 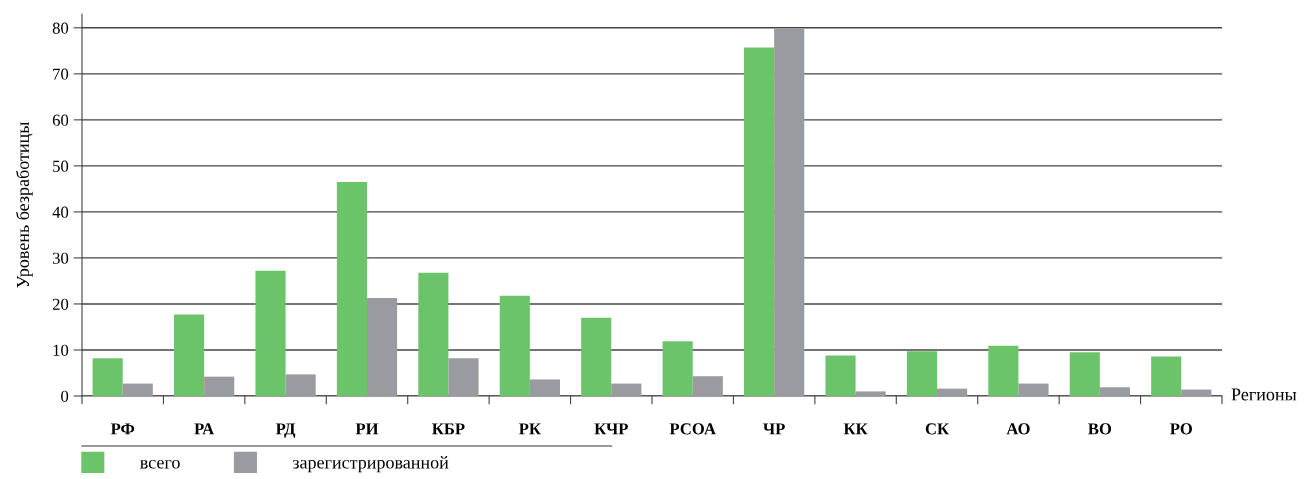 I want to click on y-tick-label: 50, so click(x=61, y=166).